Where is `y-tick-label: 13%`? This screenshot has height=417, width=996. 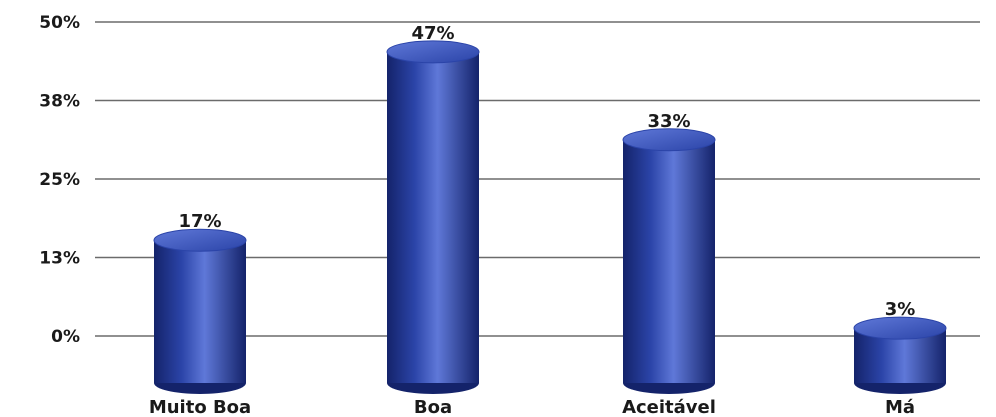
y-tick-label: 13% is located at coordinates (59, 259).